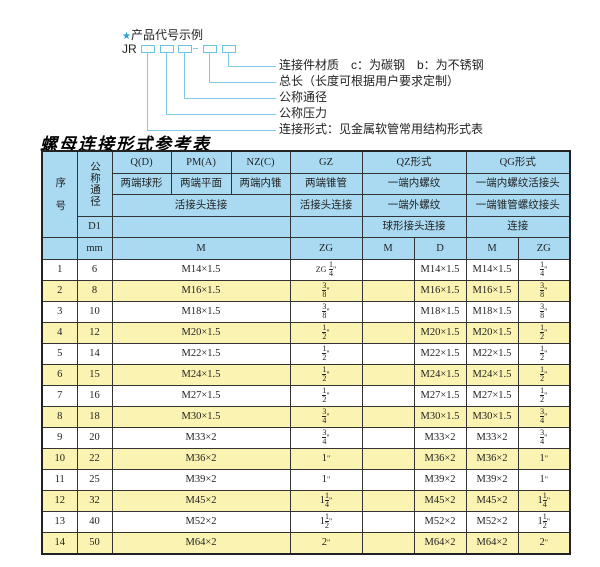 The width and height of the screenshot is (600, 567). What do you see at coordinates (126, 36) in the screenshot?
I see `star-icon: ★` at bounding box center [126, 36].